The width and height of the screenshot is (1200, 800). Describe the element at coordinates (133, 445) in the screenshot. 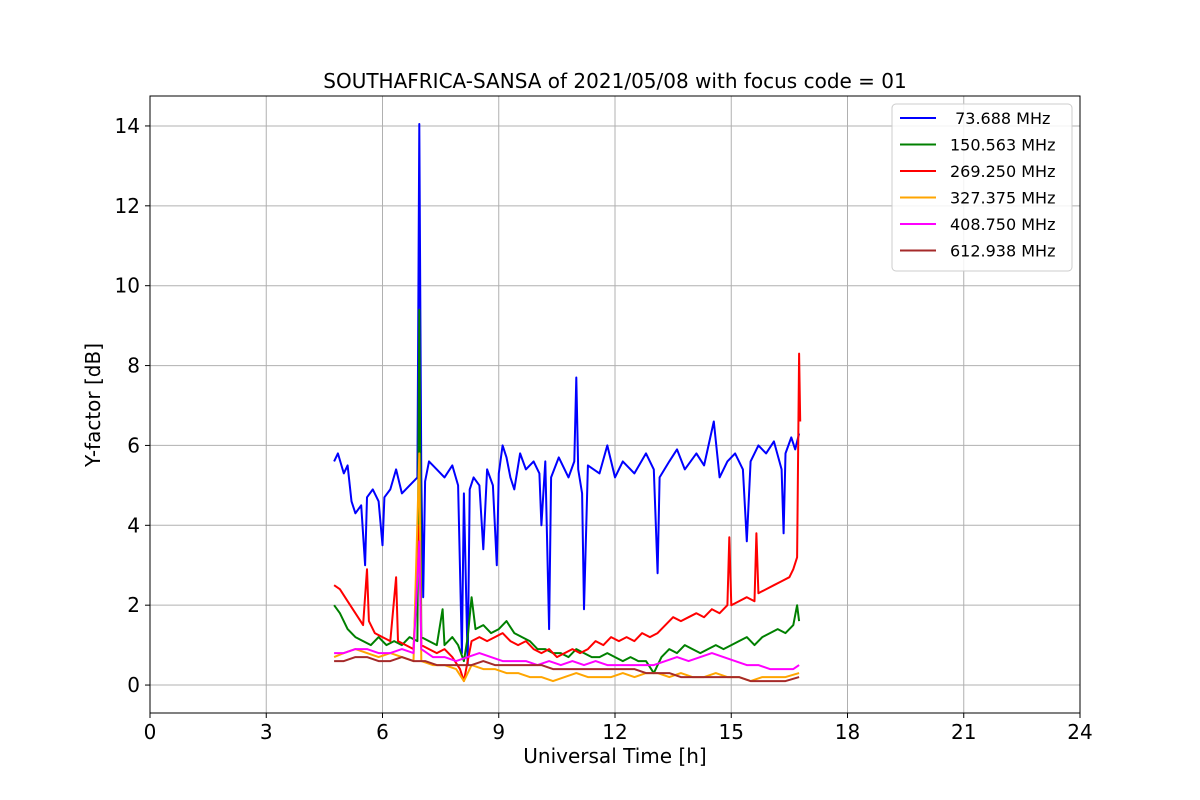

I see `y-tick-label: 6` at that location.